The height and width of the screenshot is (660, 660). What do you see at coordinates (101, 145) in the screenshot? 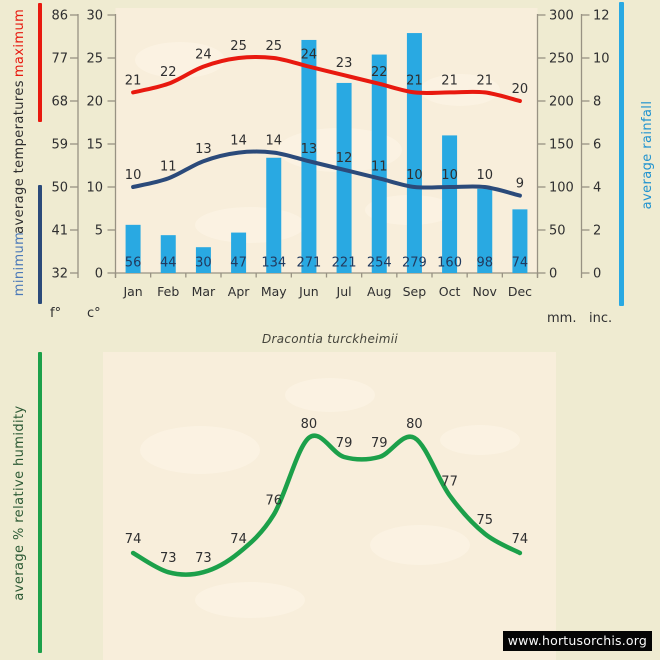
I see `c-axis: 30 25 20 15 10 5 0` at bounding box center [101, 145].